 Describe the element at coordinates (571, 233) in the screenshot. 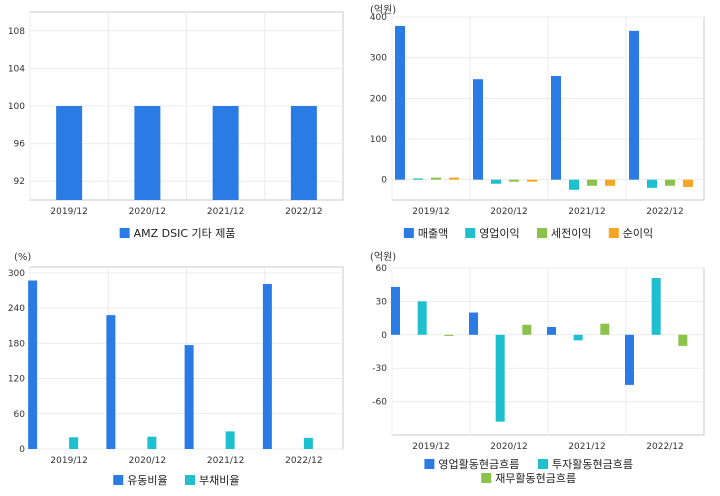

I see `legend-label: 세전이익` at that location.